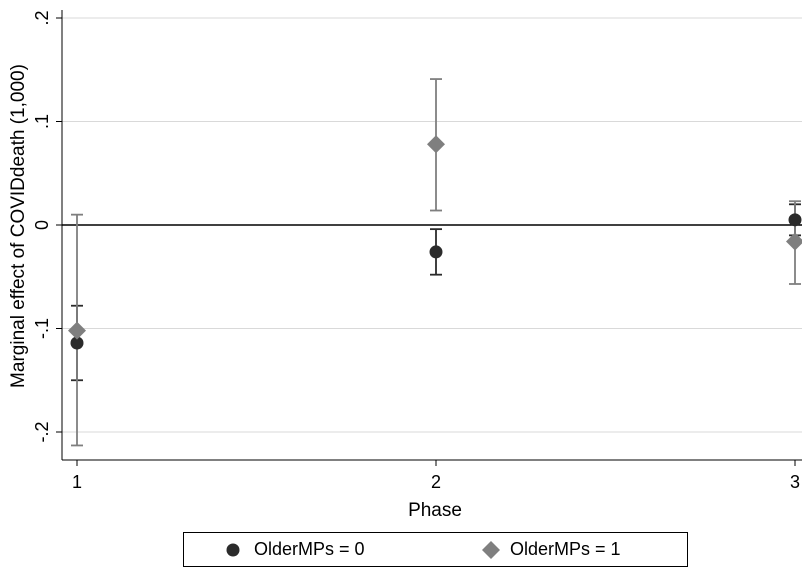 This screenshot has width=802, height=572. What do you see at coordinates (42, 225) in the screenshot?
I see `y-tick-label: 0` at bounding box center [42, 225].